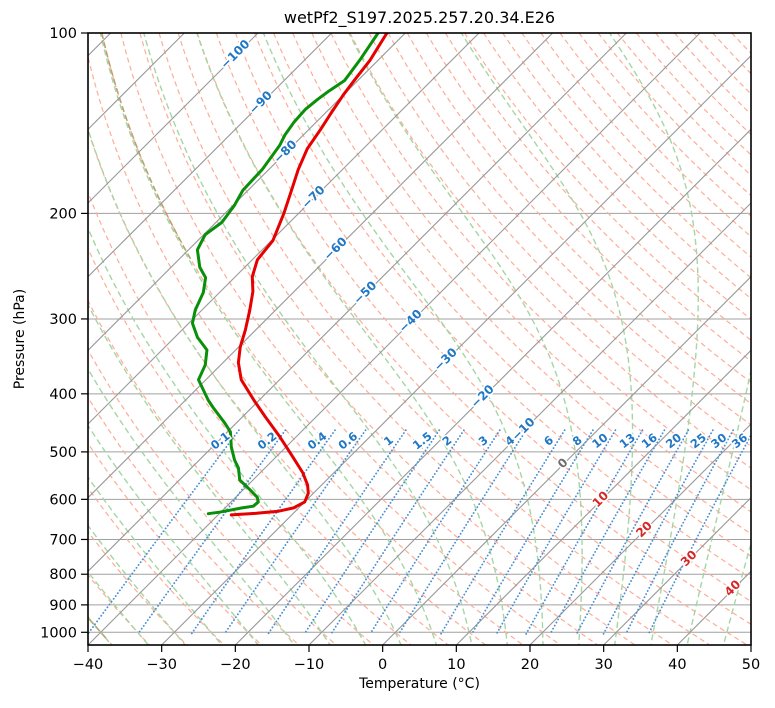  What do you see at coordinates (548, 441) in the screenshot?
I see `mixing-ratio-label: 6` at bounding box center [548, 441].